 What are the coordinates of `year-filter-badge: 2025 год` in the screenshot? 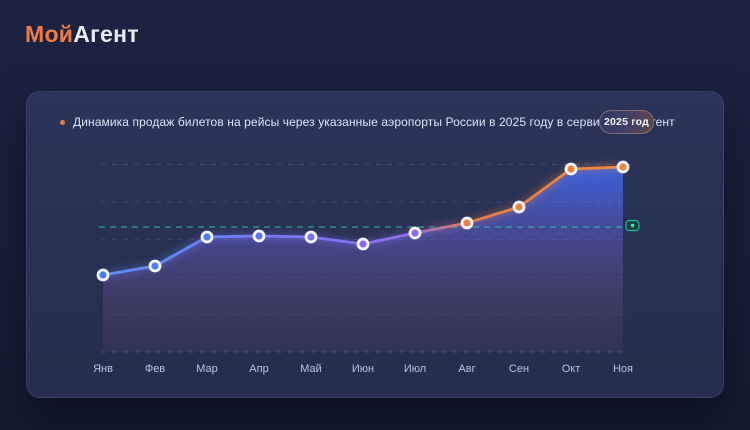 It's located at (626, 122).